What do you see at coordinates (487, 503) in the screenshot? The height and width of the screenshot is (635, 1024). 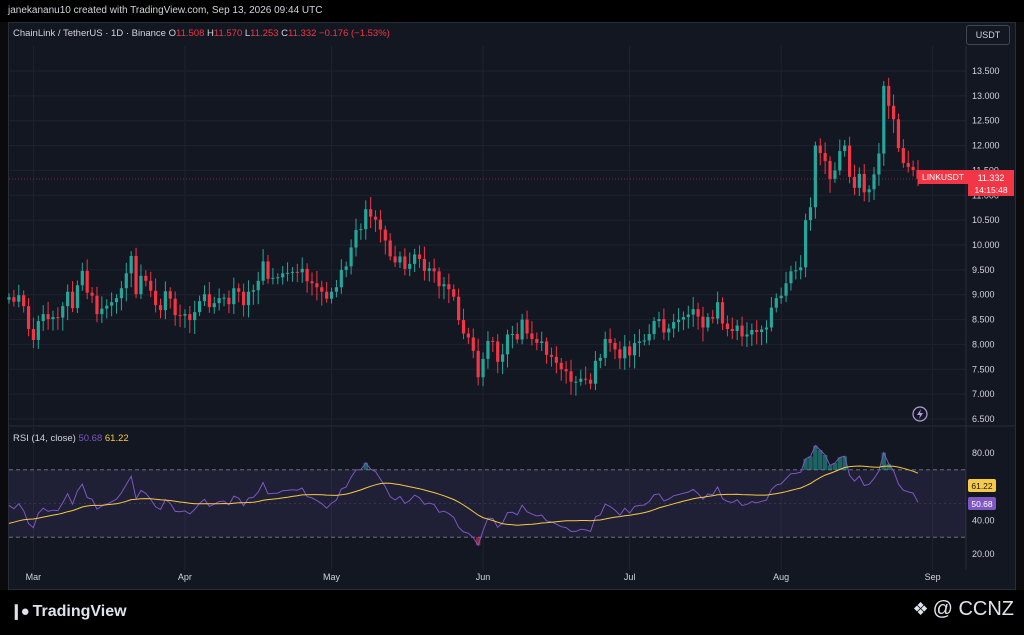 I see `rsi-band-fill` at bounding box center [487, 503].